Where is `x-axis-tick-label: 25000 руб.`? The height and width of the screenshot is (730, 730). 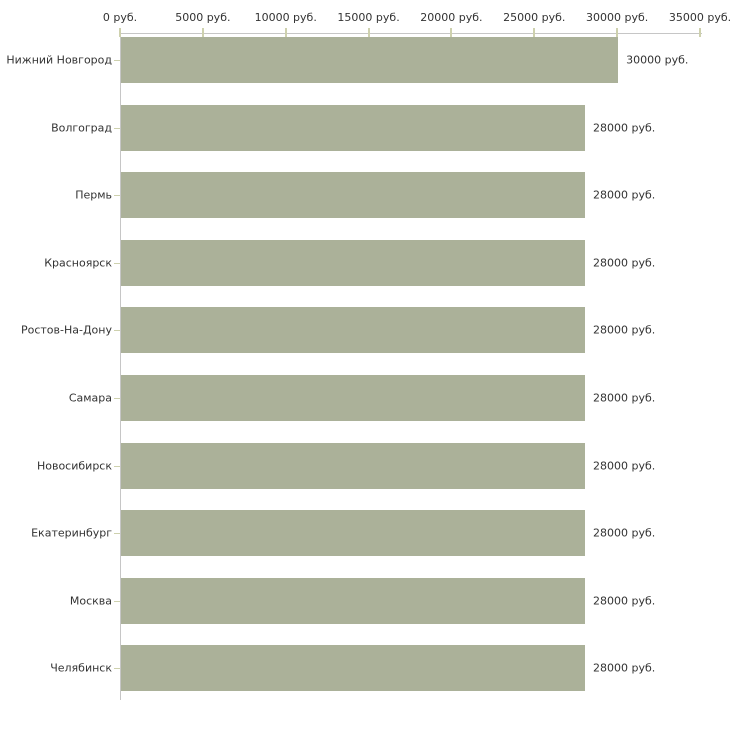 x-axis-tick-label: 25000 руб. is located at coordinates (534, 17).